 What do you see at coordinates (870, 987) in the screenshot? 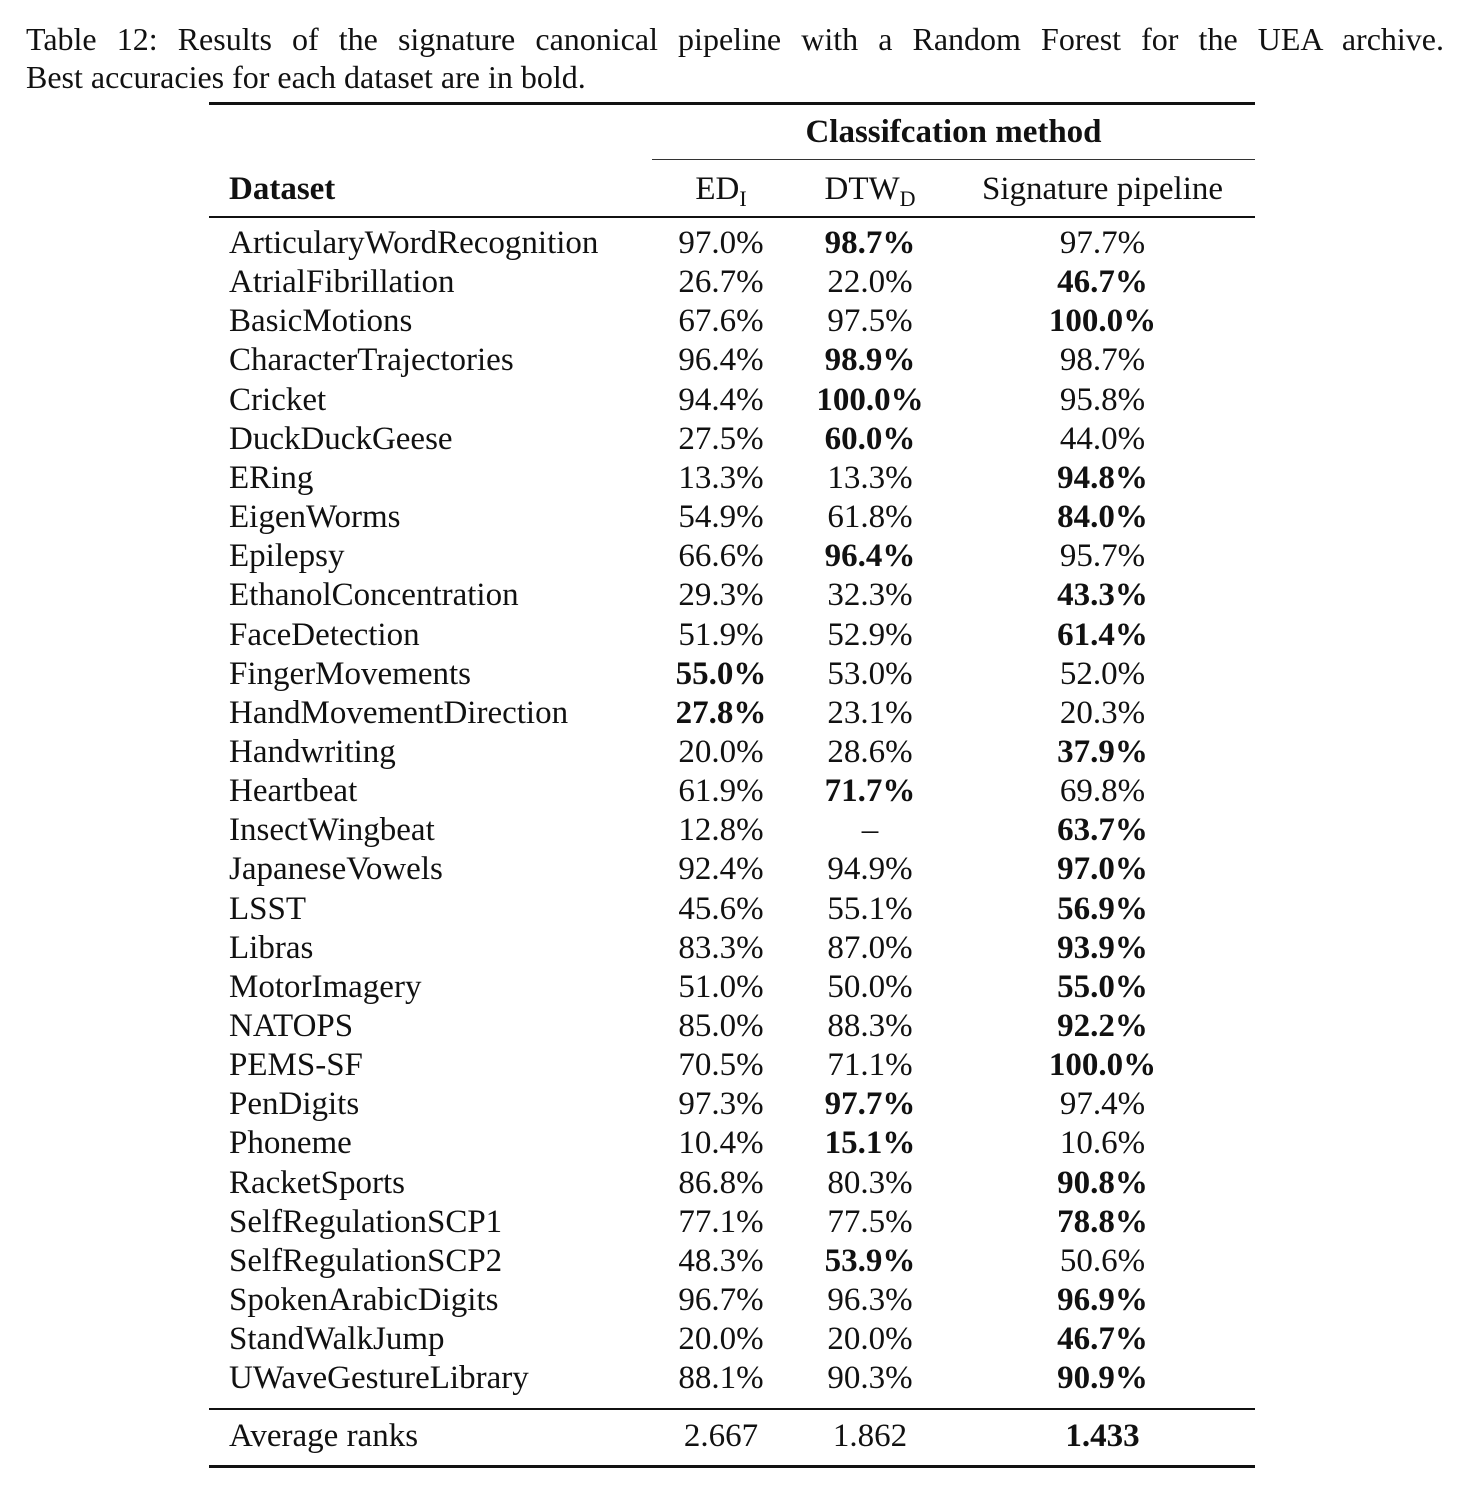
I see `dtw-accuracy: 50.0%` at bounding box center [870, 987].